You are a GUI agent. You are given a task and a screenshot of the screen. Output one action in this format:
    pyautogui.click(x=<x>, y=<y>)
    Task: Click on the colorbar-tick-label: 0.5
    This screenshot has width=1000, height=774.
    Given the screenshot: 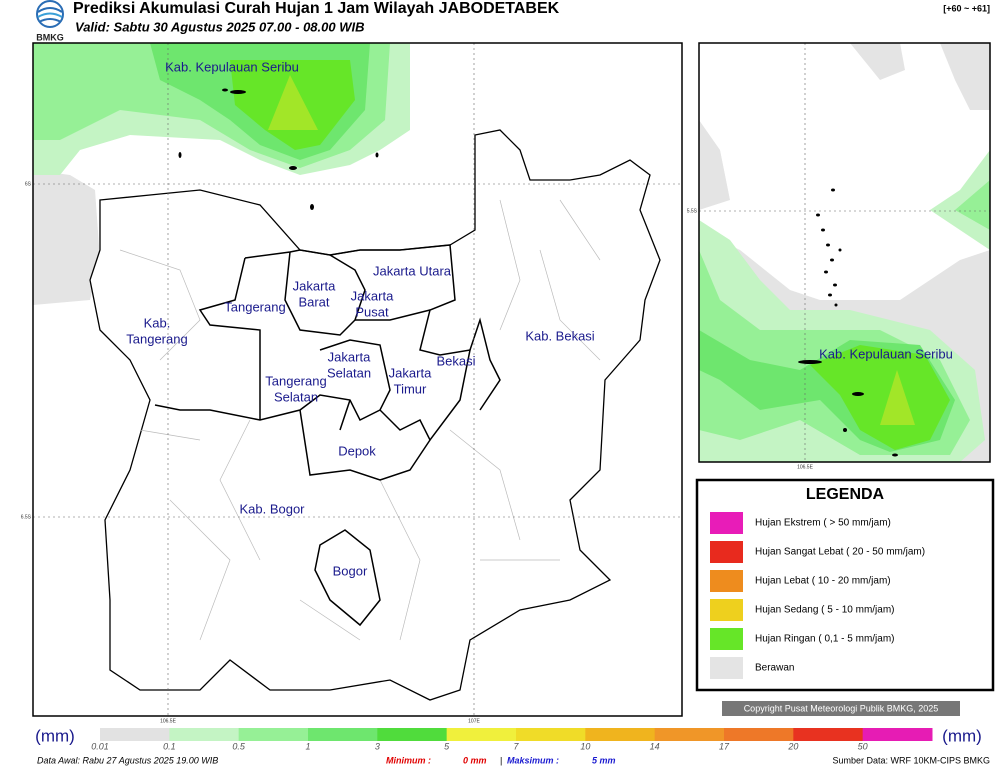 What is the action you would take?
    pyautogui.click(x=239, y=746)
    